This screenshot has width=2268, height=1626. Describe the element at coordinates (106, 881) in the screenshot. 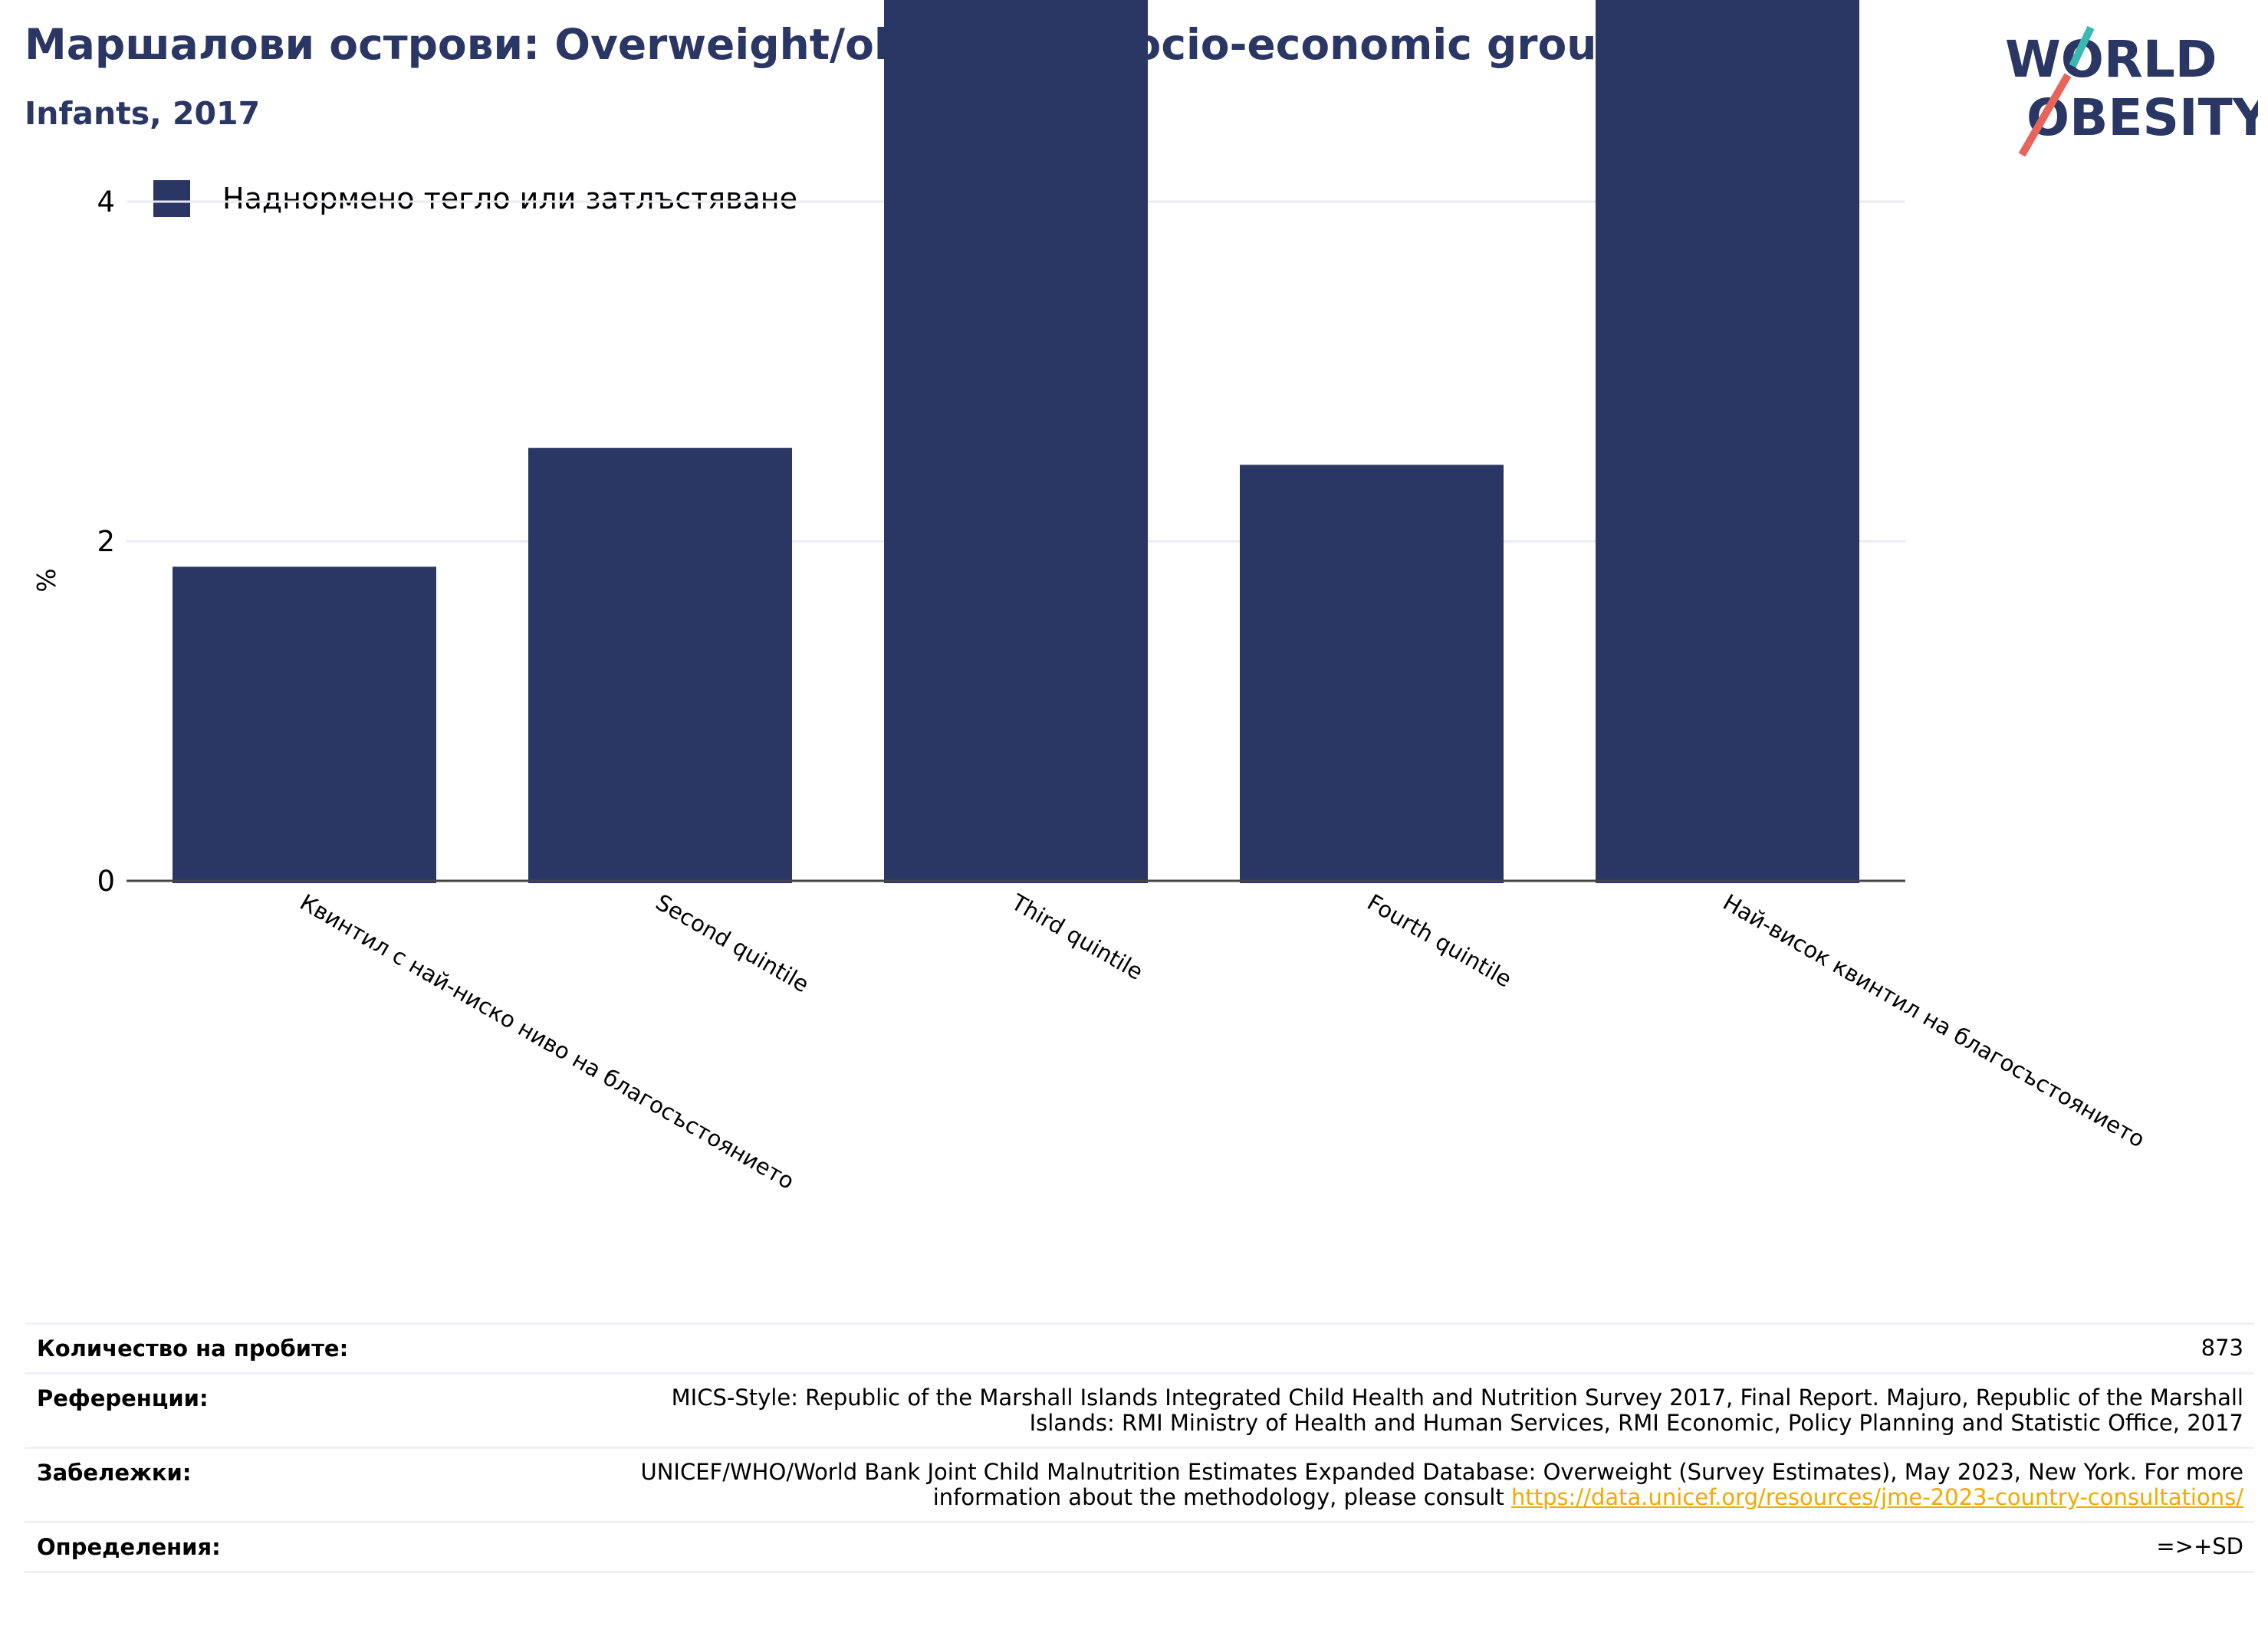

I see `y-tick-label: 0` at that location.